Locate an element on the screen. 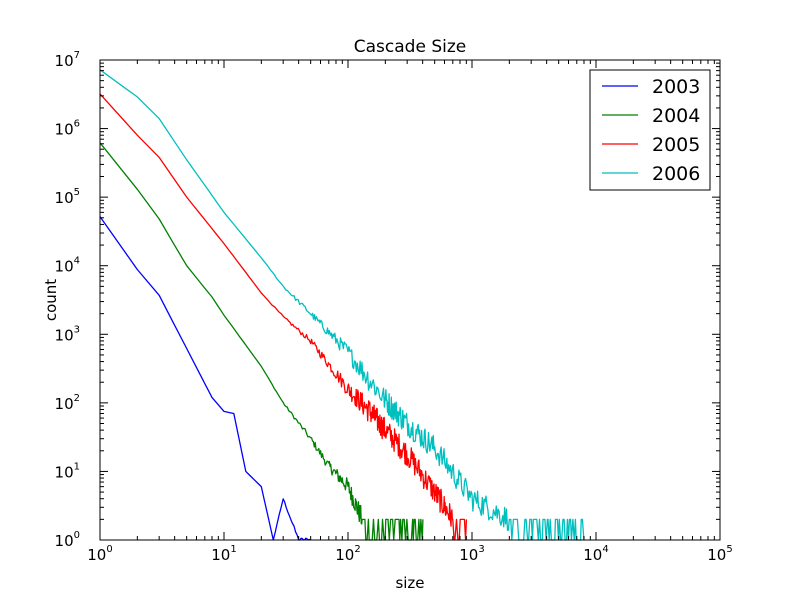  series-line-2003 is located at coordinates (205, 378).